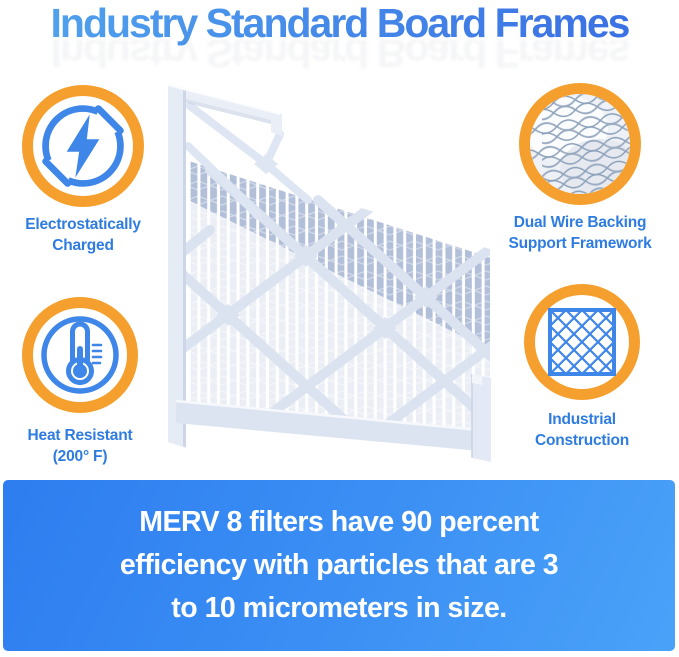 This screenshot has height=657, width=679. Describe the element at coordinates (339, 608) in the screenshot. I see `banner-line: to 10 micrometers in size.` at that location.